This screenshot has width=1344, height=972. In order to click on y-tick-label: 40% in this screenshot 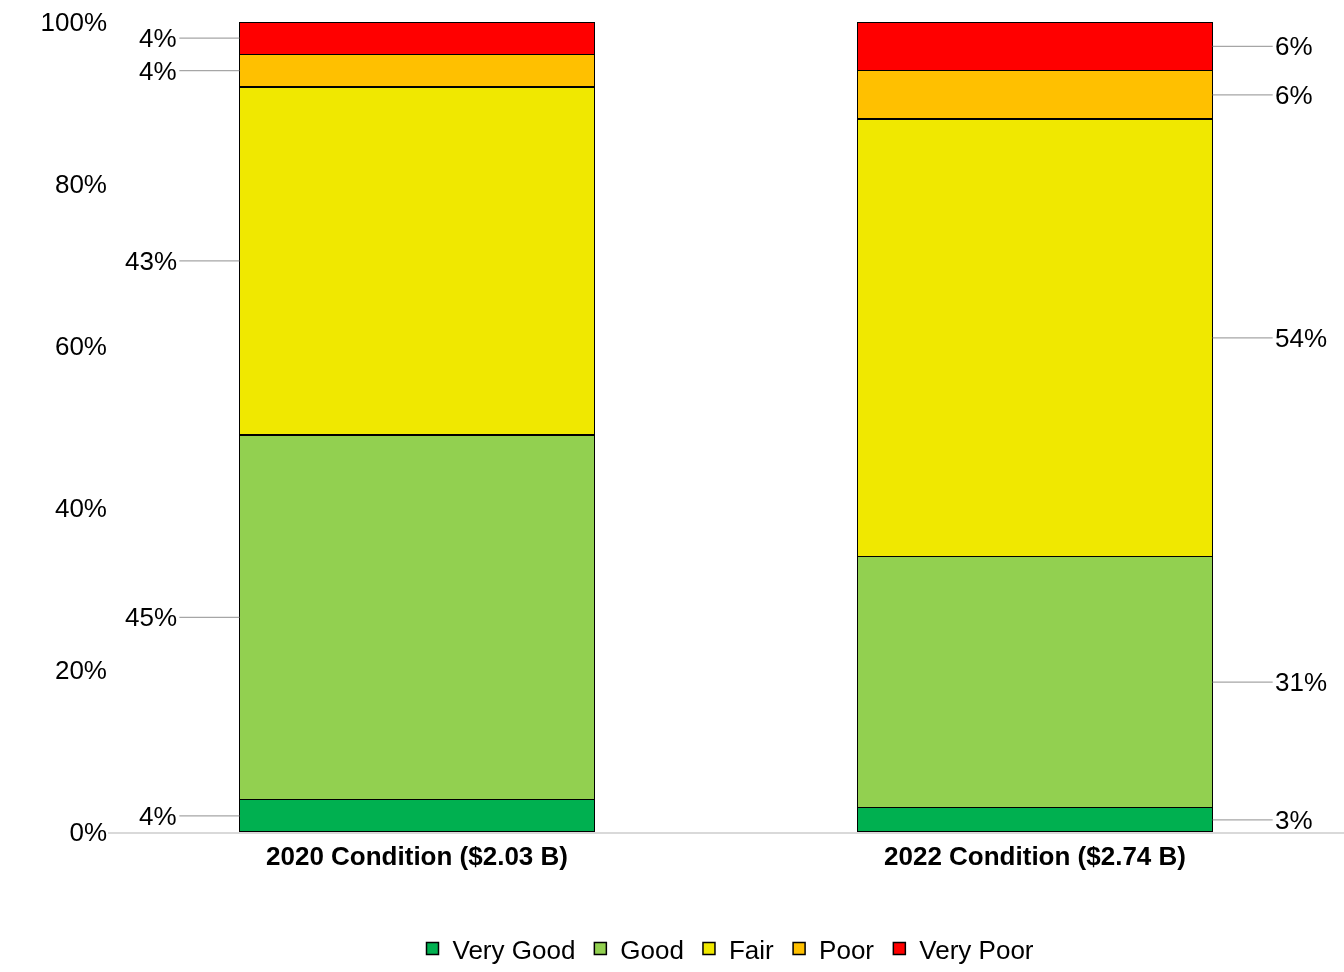, I will do `click(80, 508)`.